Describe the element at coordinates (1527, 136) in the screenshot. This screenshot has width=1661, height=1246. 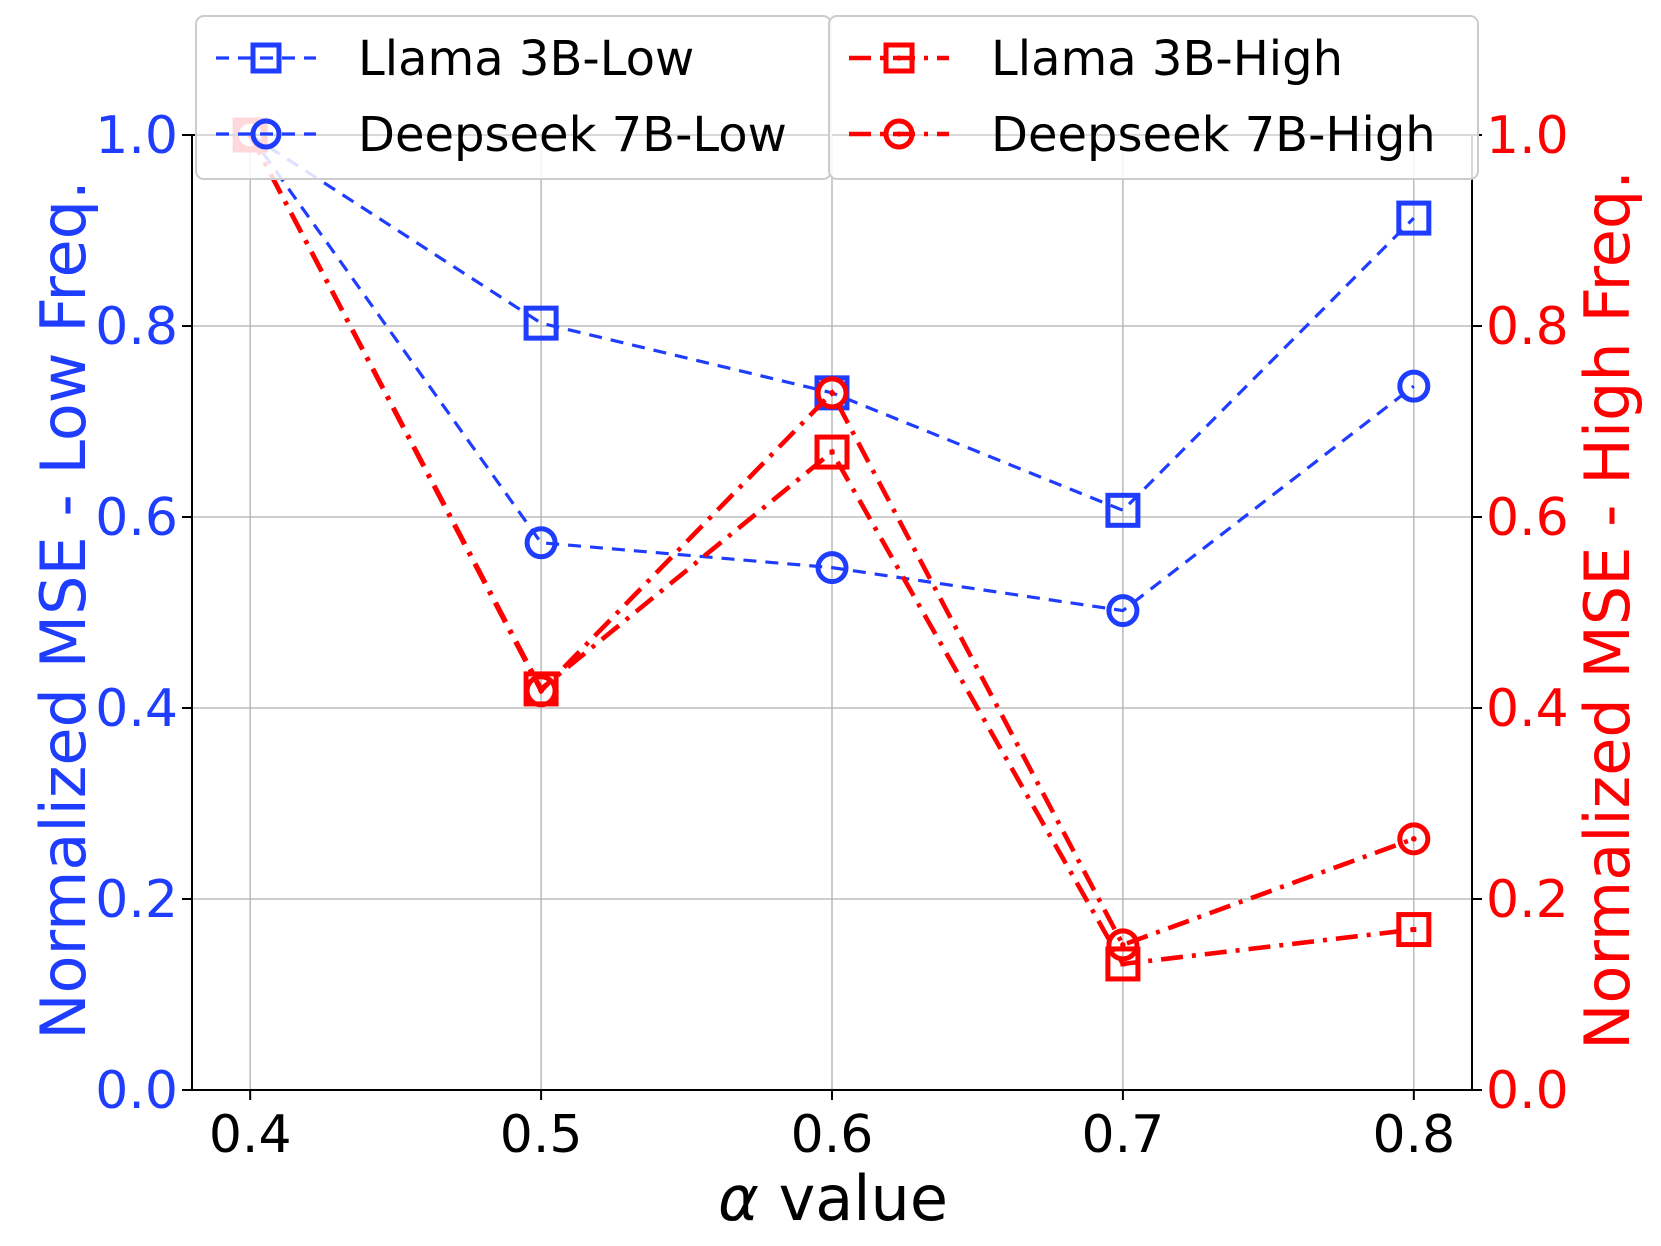
I see `right-y-tick-label: 1.0` at that location.